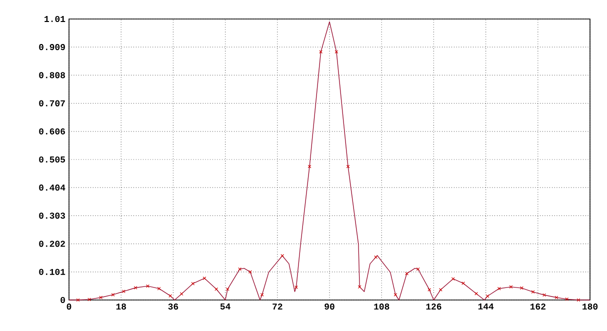  What do you see at coordinates (69, 307) in the screenshot?
I see `x-tick-label: 0` at bounding box center [69, 307].